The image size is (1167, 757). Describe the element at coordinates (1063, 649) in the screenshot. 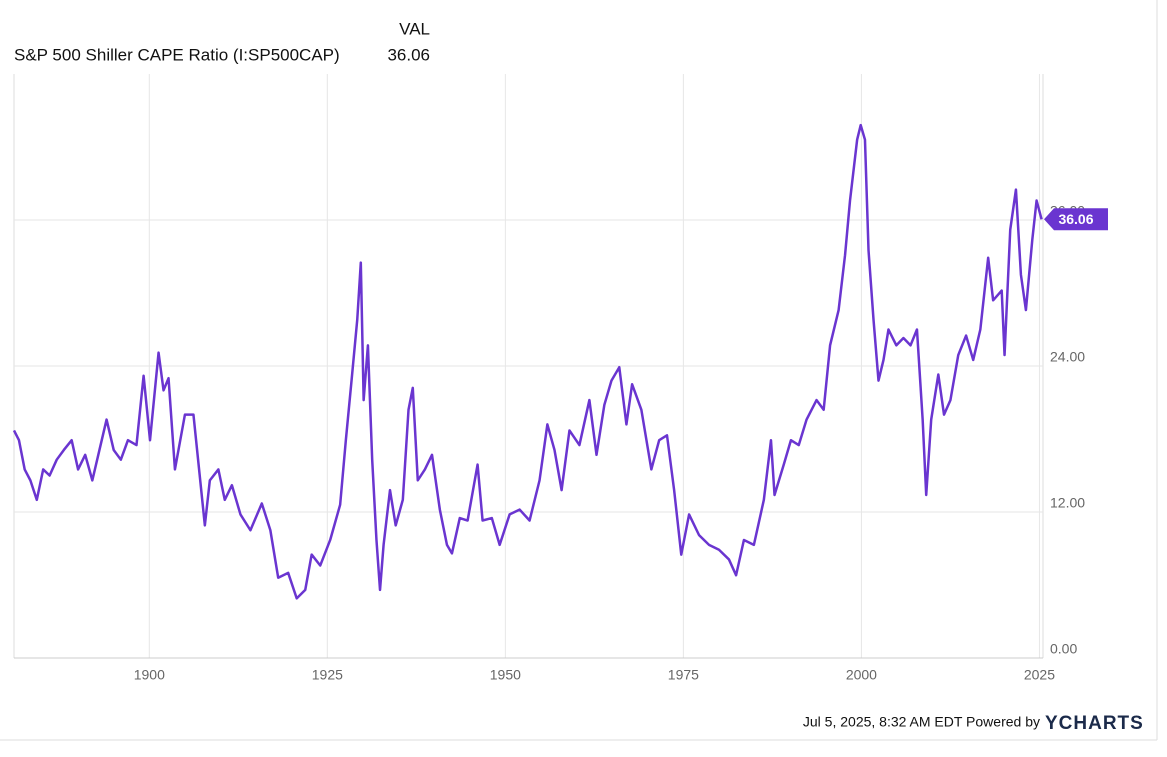

I see `y-tick-label: 0.00` at that location.